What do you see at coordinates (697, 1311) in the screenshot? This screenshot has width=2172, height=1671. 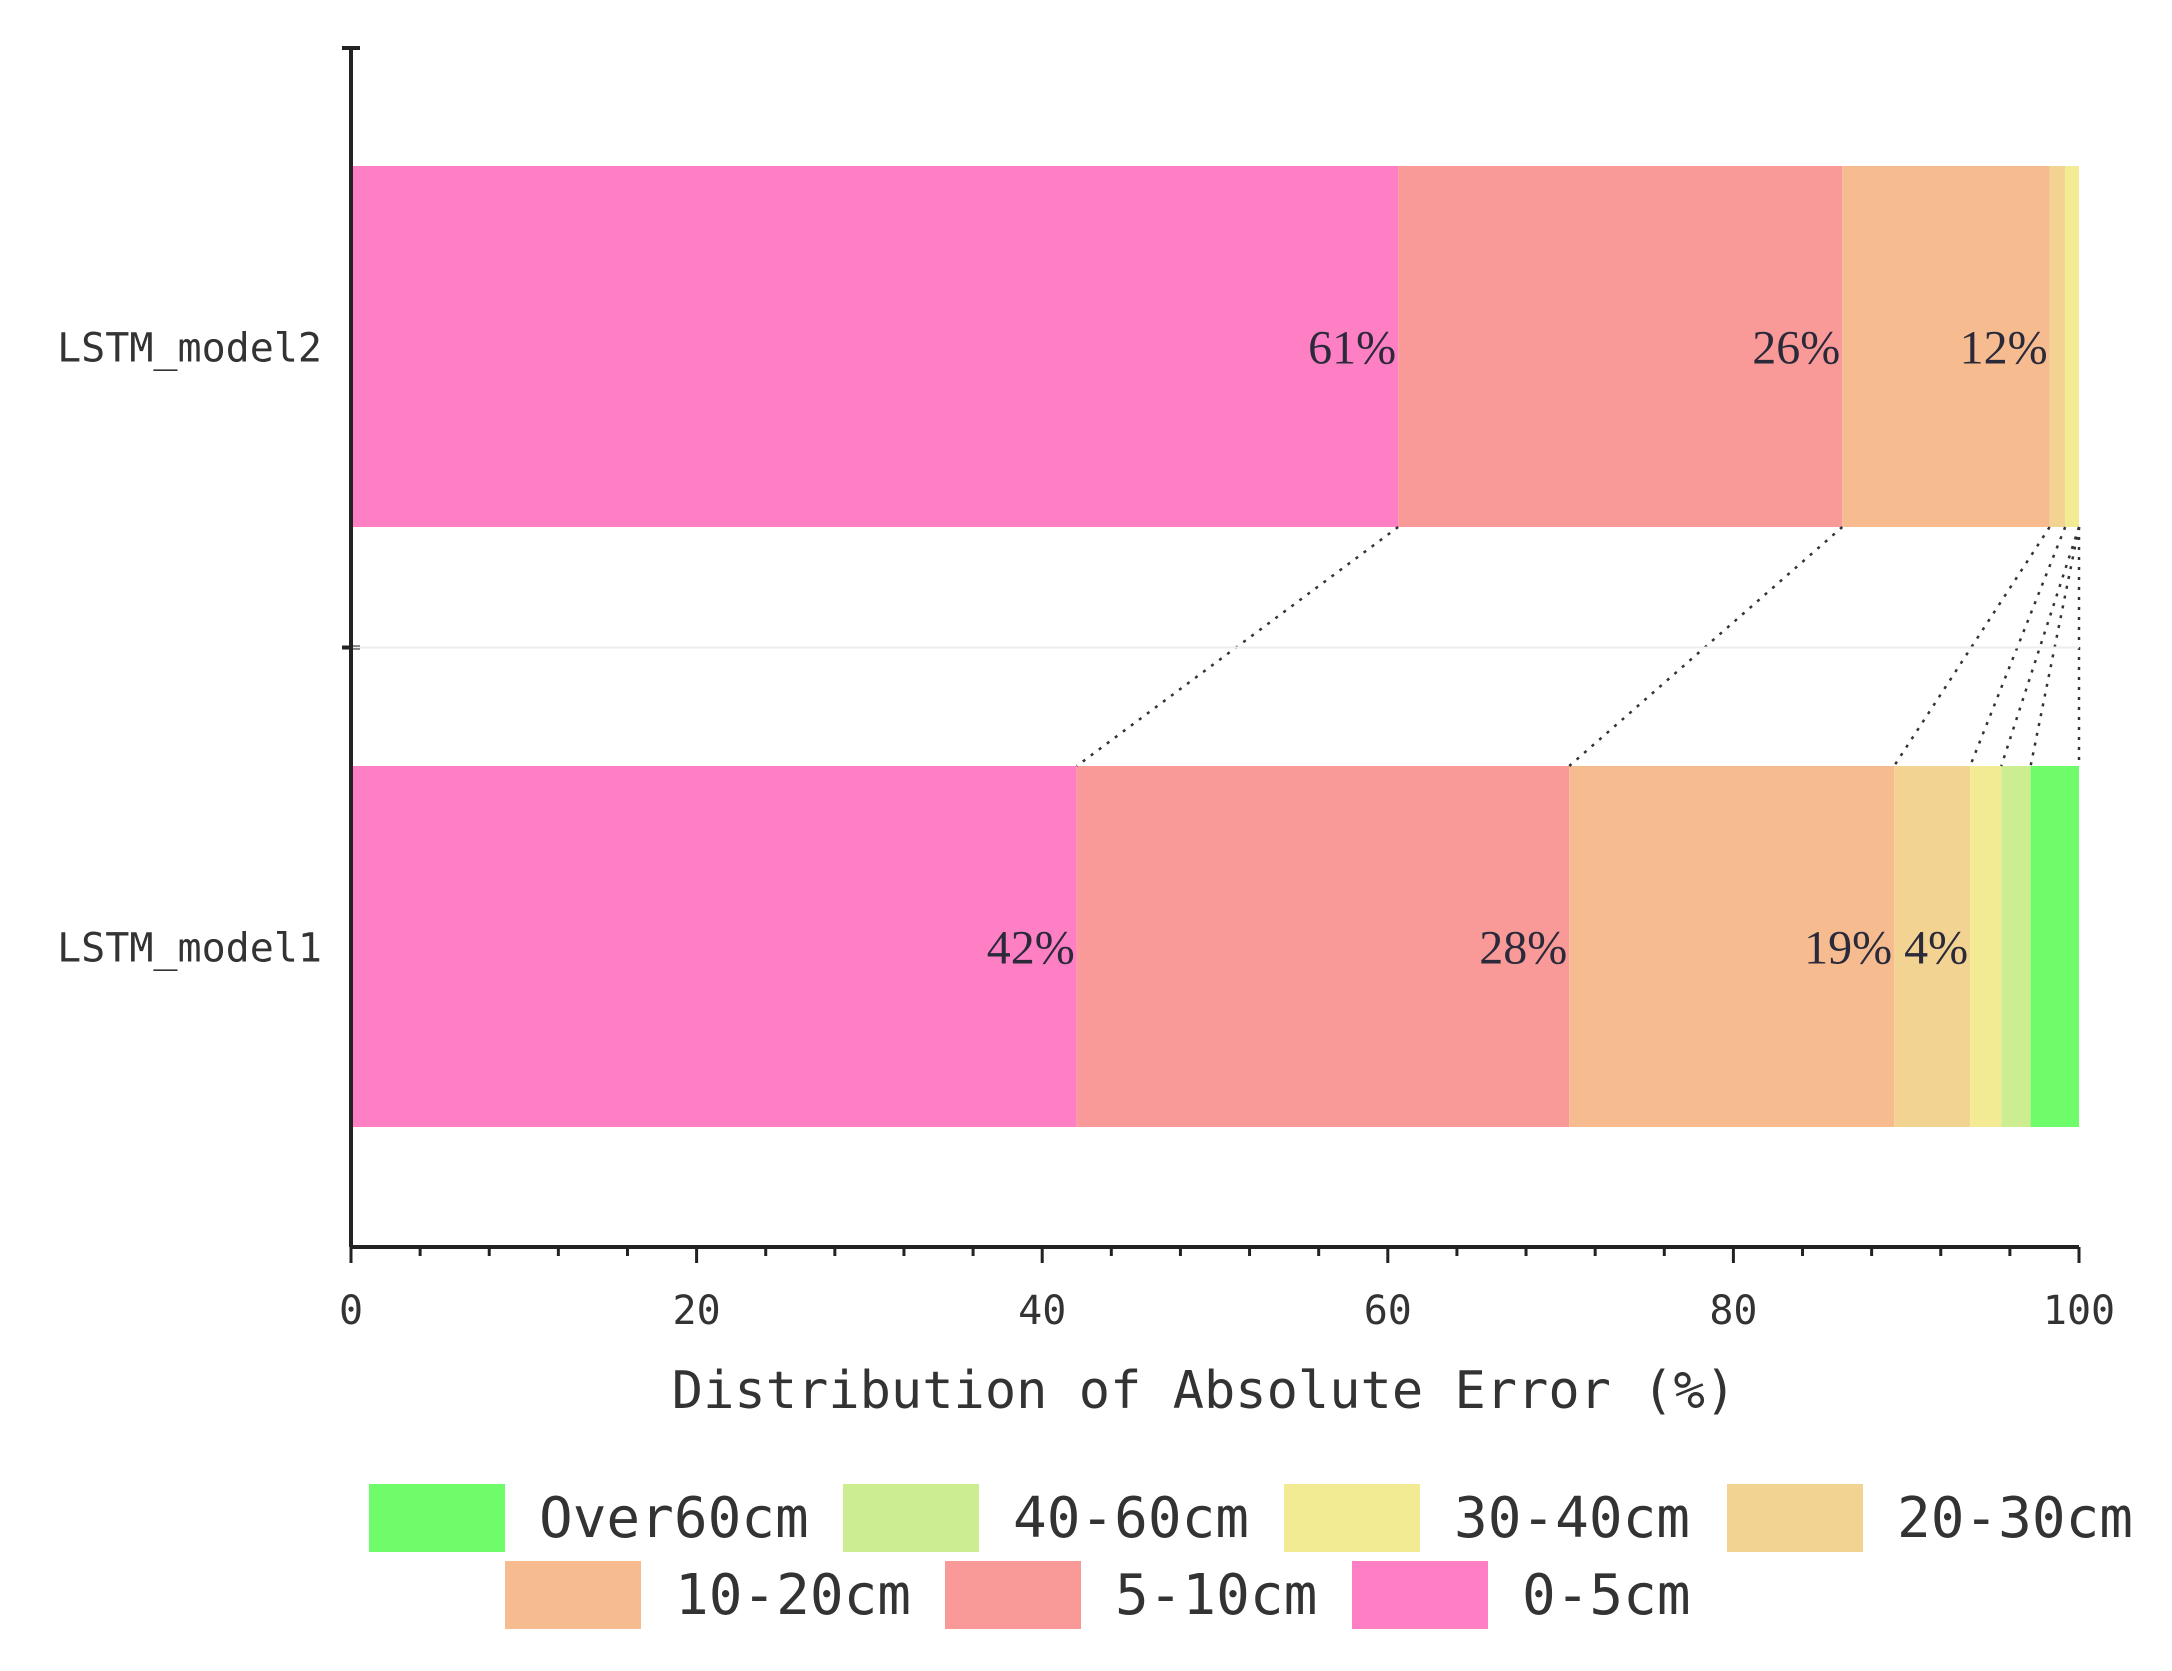 I see `x-tick-label: 20` at bounding box center [697, 1311].